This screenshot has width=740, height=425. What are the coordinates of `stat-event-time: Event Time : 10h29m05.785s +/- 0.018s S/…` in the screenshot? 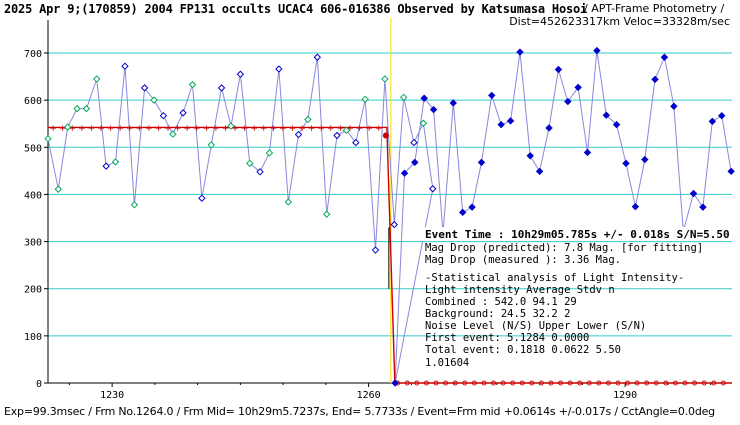 It's located at (577, 234).